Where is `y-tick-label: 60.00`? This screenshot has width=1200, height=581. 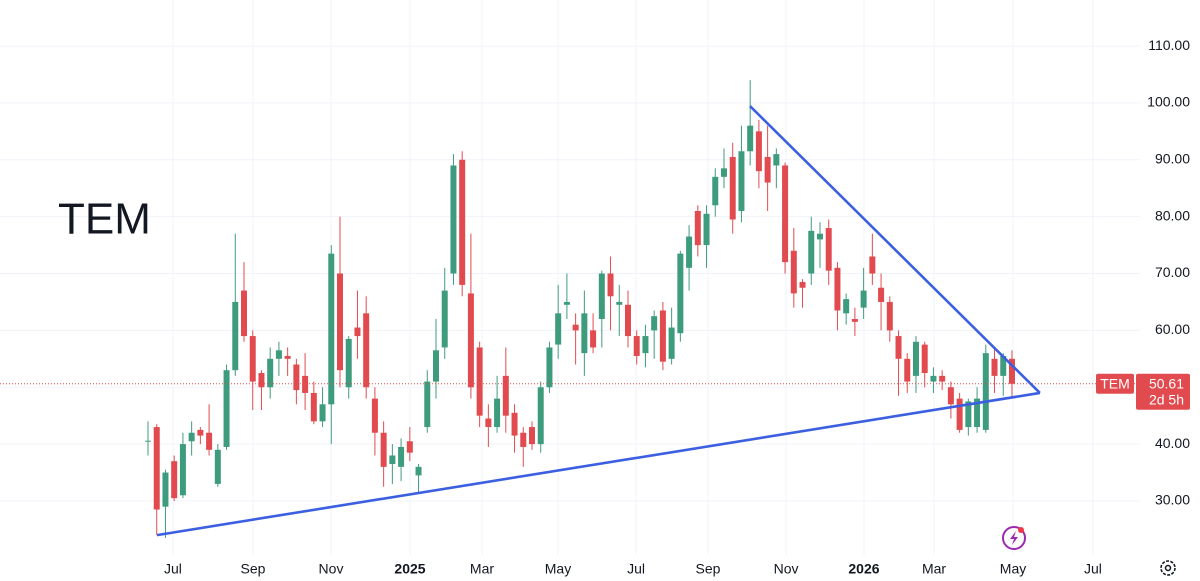 y-tick-label: 60.00 is located at coordinates (1172, 329).